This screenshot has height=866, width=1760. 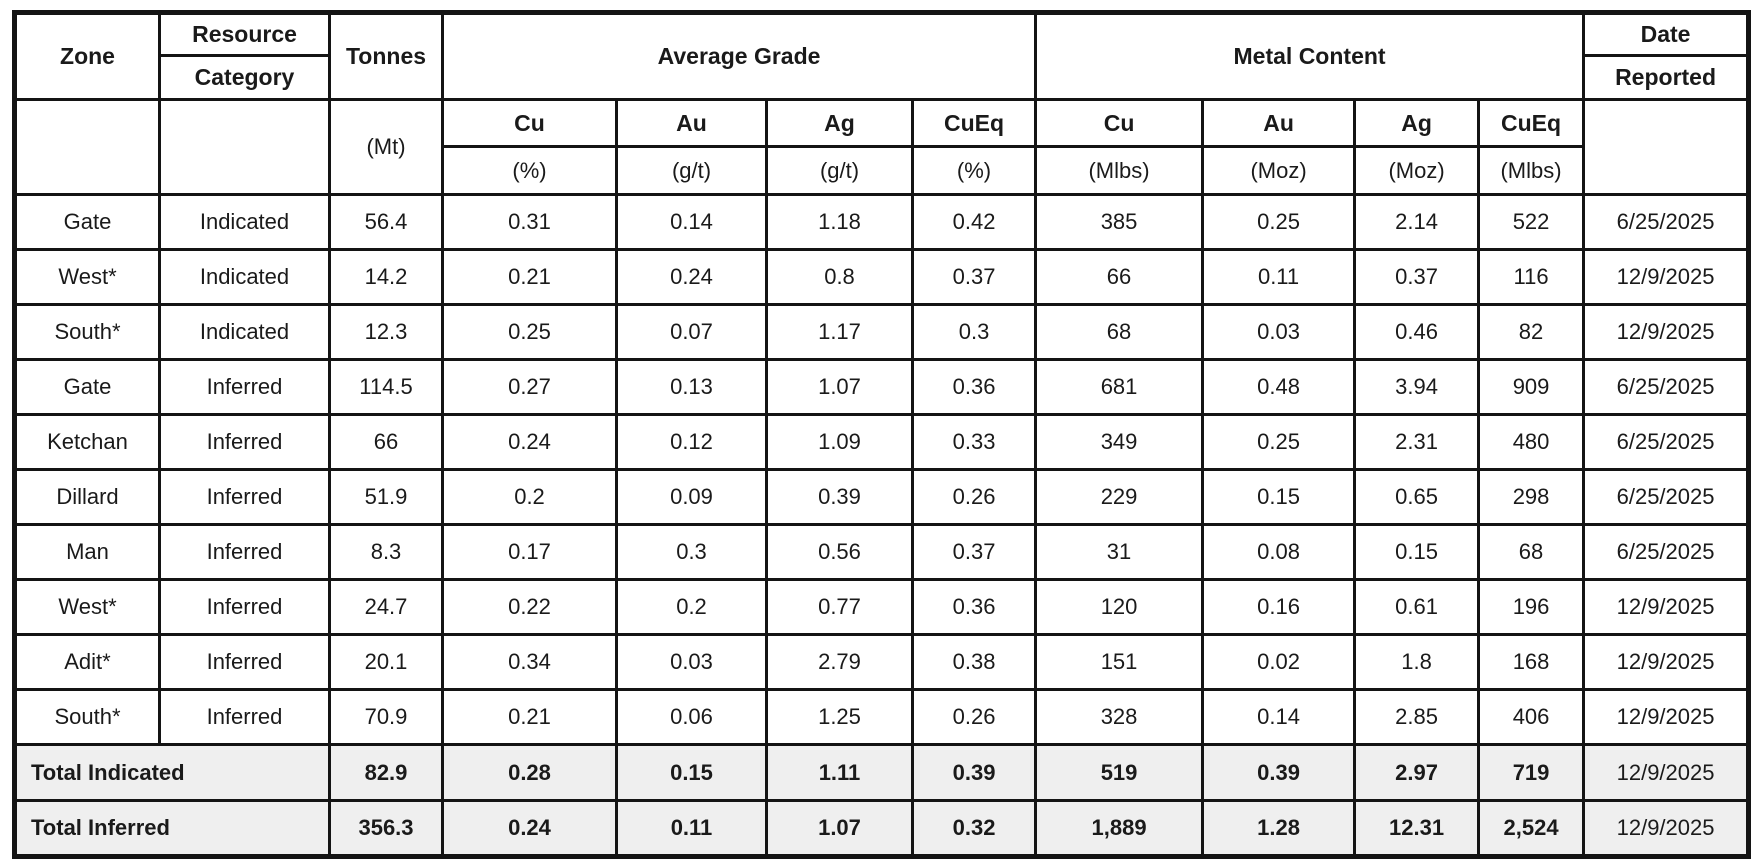 I want to click on metal-cueq-cell: 196, so click(x=1531, y=607).